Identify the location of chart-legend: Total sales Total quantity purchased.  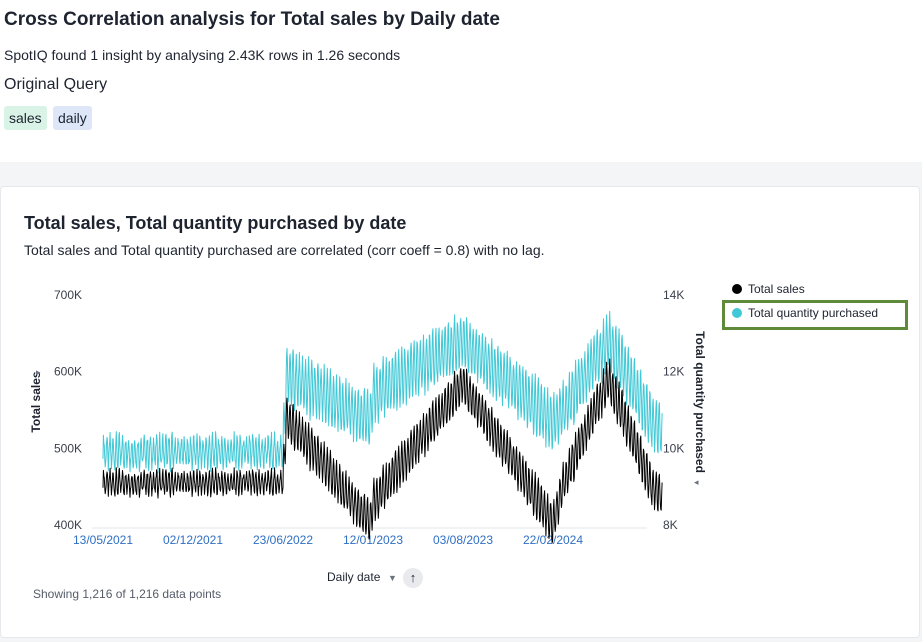
(802, 303).